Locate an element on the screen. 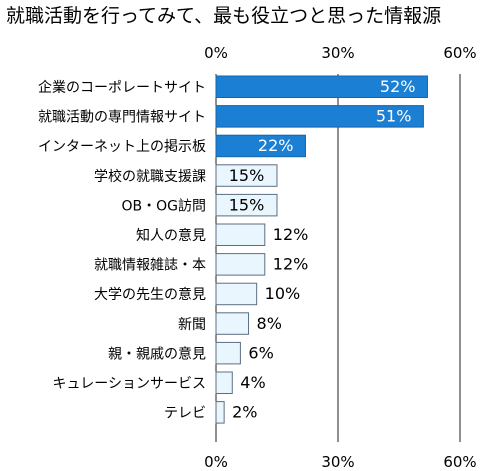 The image size is (500, 471). value-label-5: 12% is located at coordinates (291, 234).